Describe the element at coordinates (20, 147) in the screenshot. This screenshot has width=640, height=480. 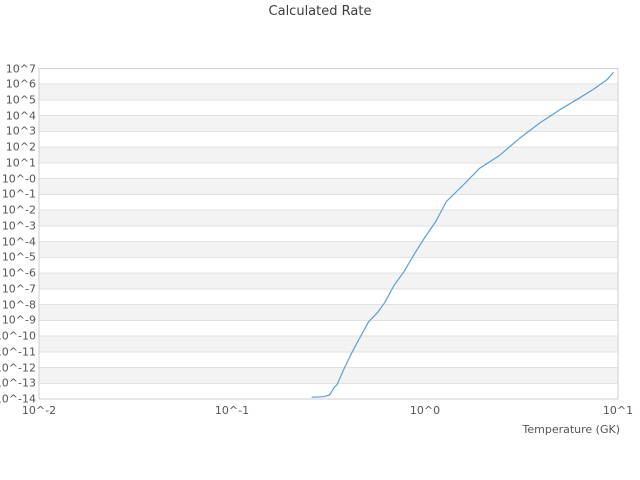
I see `y-tick-label: 10^2` at that location.